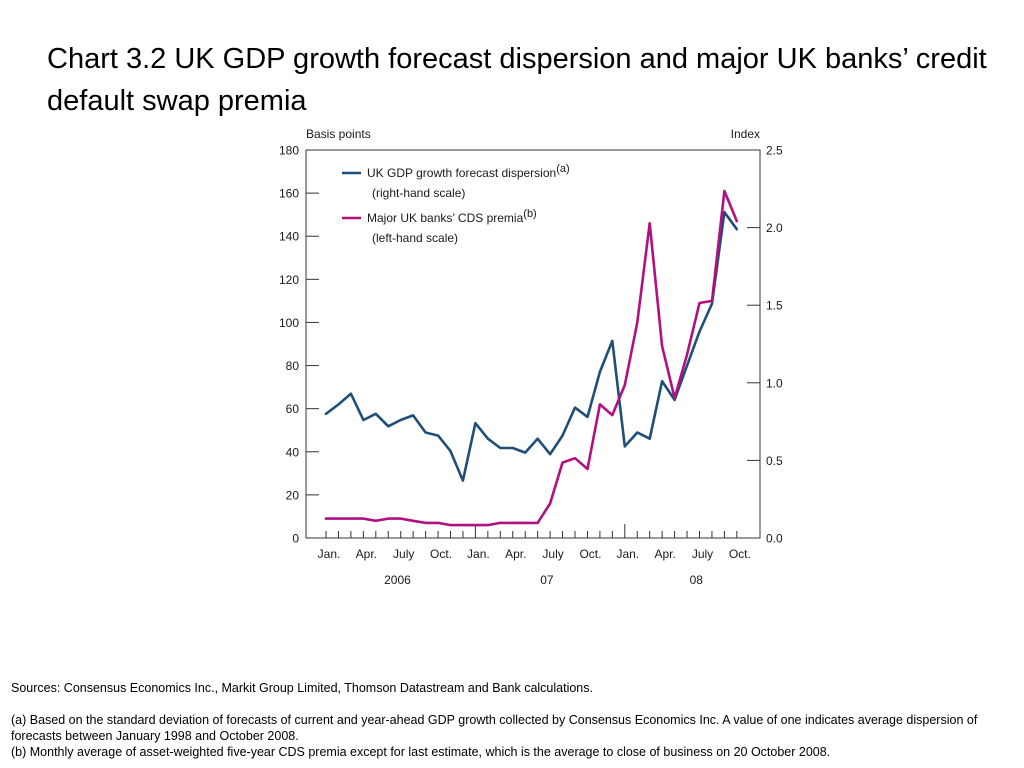  What do you see at coordinates (293, 452) in the screenshot?
I see `left-tick-label: 40` at bounding box center [293, 452].